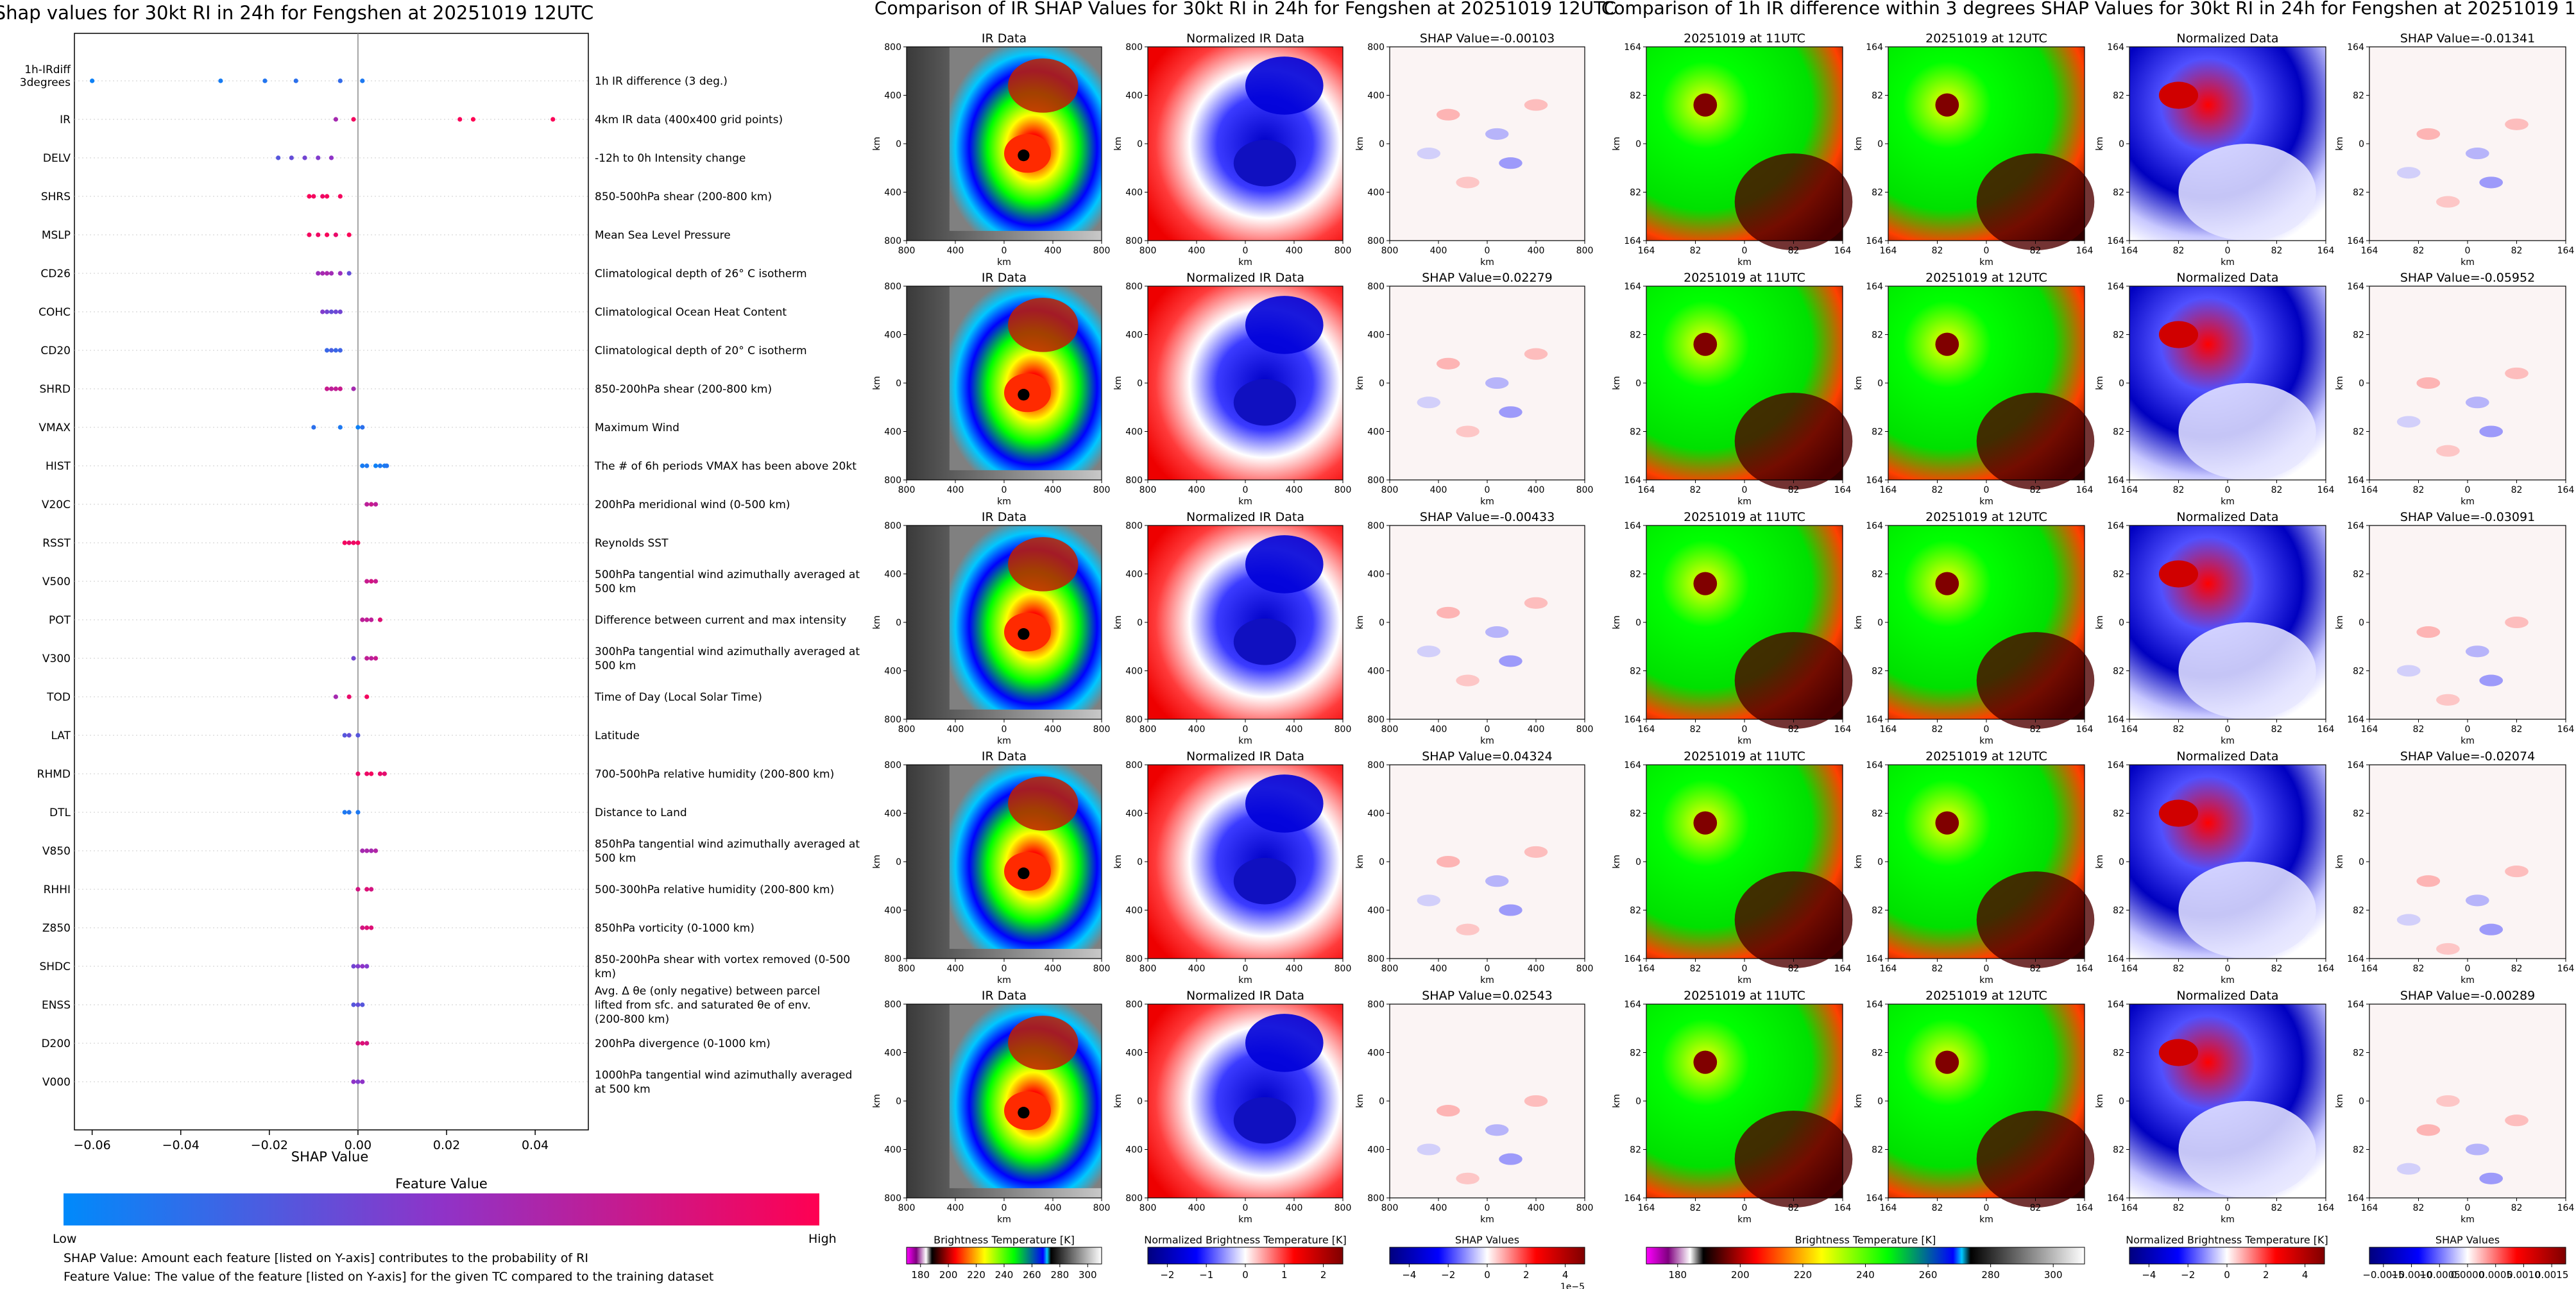 The image size is (2576, 1289). I want to click on shap-background, so click(2467, 862).